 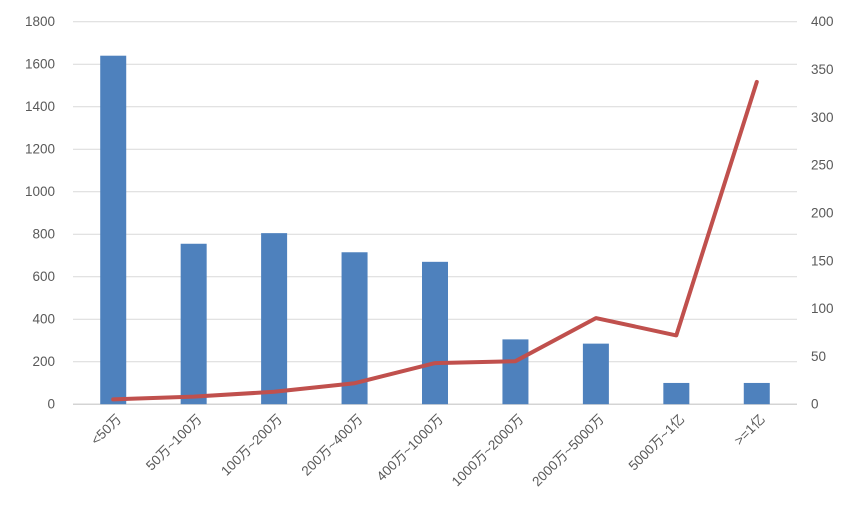 I want to click on y-axis-left-tick-label: 400, so click(x=43, y=319).